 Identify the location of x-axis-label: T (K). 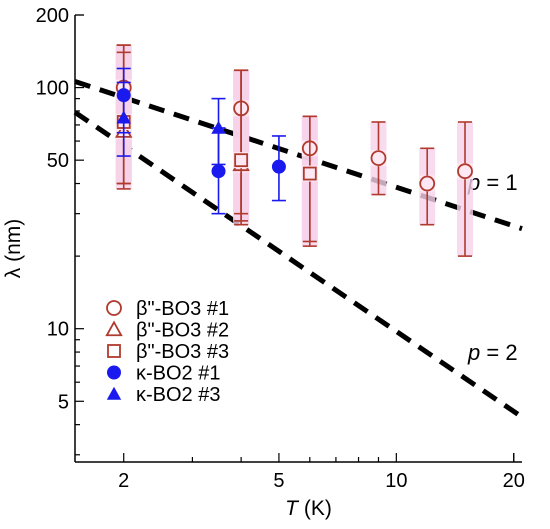
(308, 508).